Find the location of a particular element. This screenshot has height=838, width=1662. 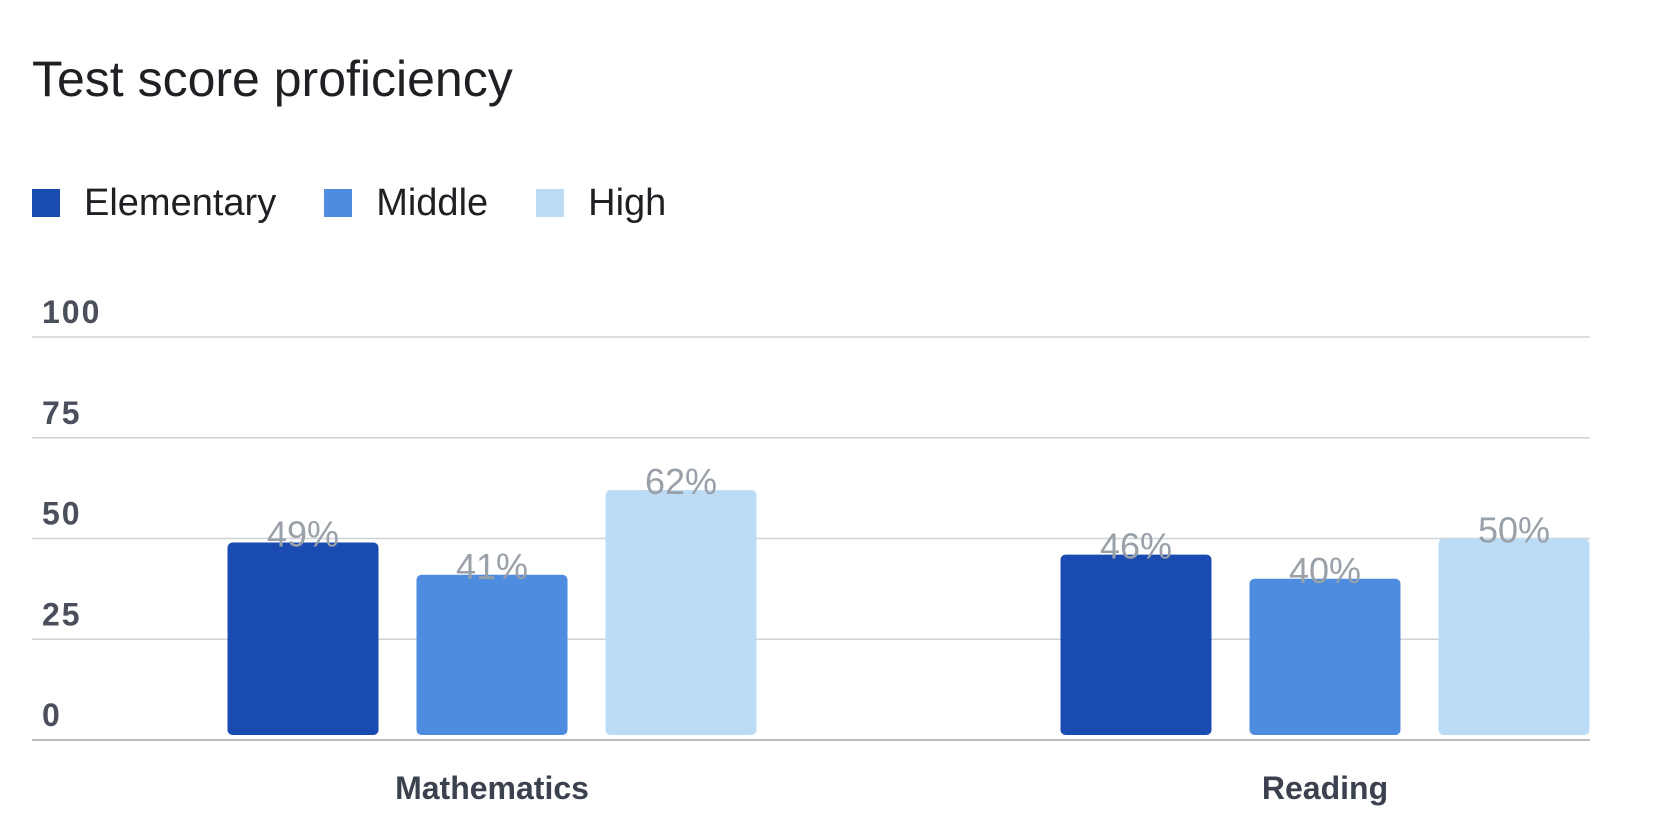

legend-swatch-elementary is located at coordinates (46, 203).